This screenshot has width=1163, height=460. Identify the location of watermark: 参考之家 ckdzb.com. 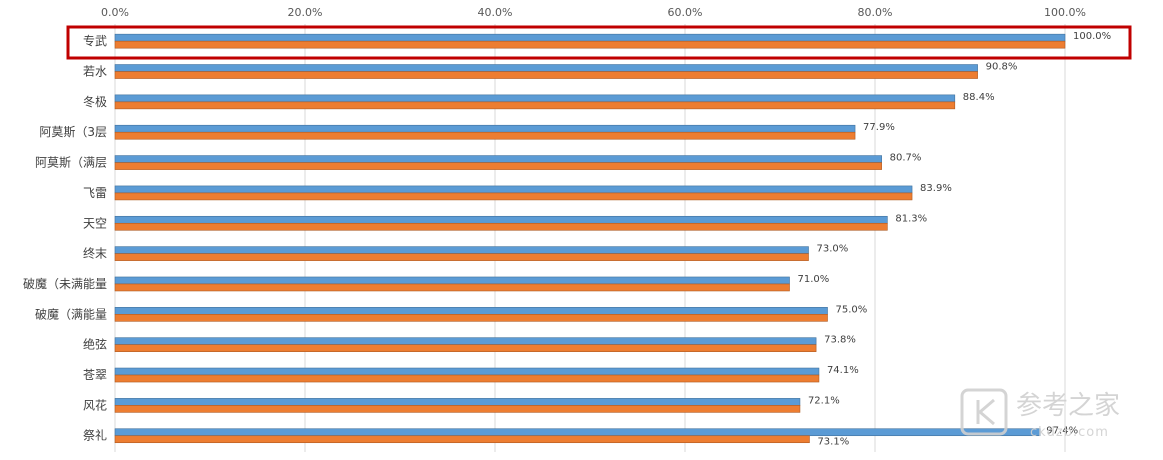
(1040, 414).